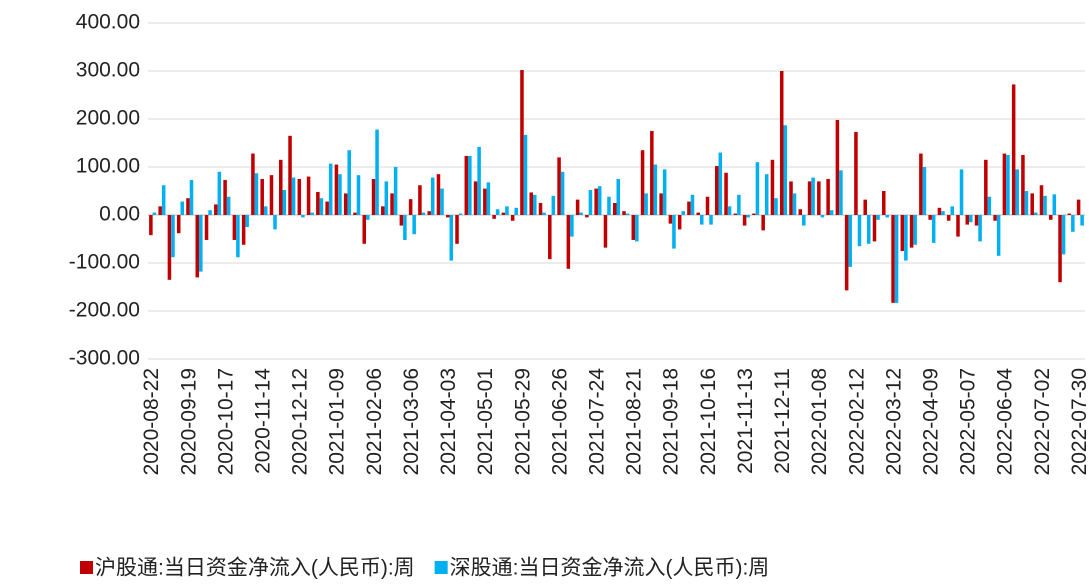 Image resolution: width=1089 pixels, height=584 pixels. What do you see at coordinates (671, 421) in the screenshot?
I see `x-tick-label: 2021-09-18` at bounding box center [671, 421].